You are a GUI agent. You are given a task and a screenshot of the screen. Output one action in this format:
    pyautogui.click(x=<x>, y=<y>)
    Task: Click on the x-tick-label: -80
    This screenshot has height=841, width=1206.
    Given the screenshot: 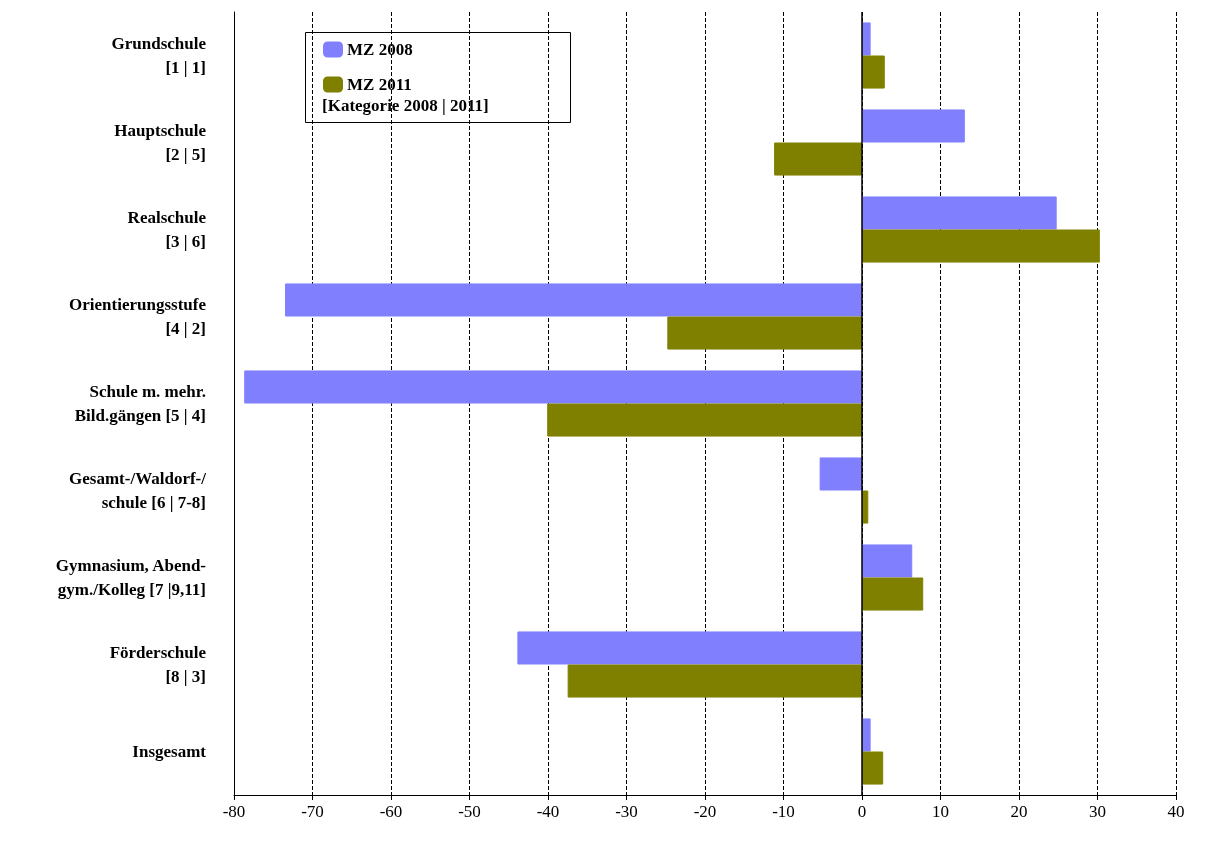 What is the action you would take?
    pyautogui.click(x=234, y=811)
    